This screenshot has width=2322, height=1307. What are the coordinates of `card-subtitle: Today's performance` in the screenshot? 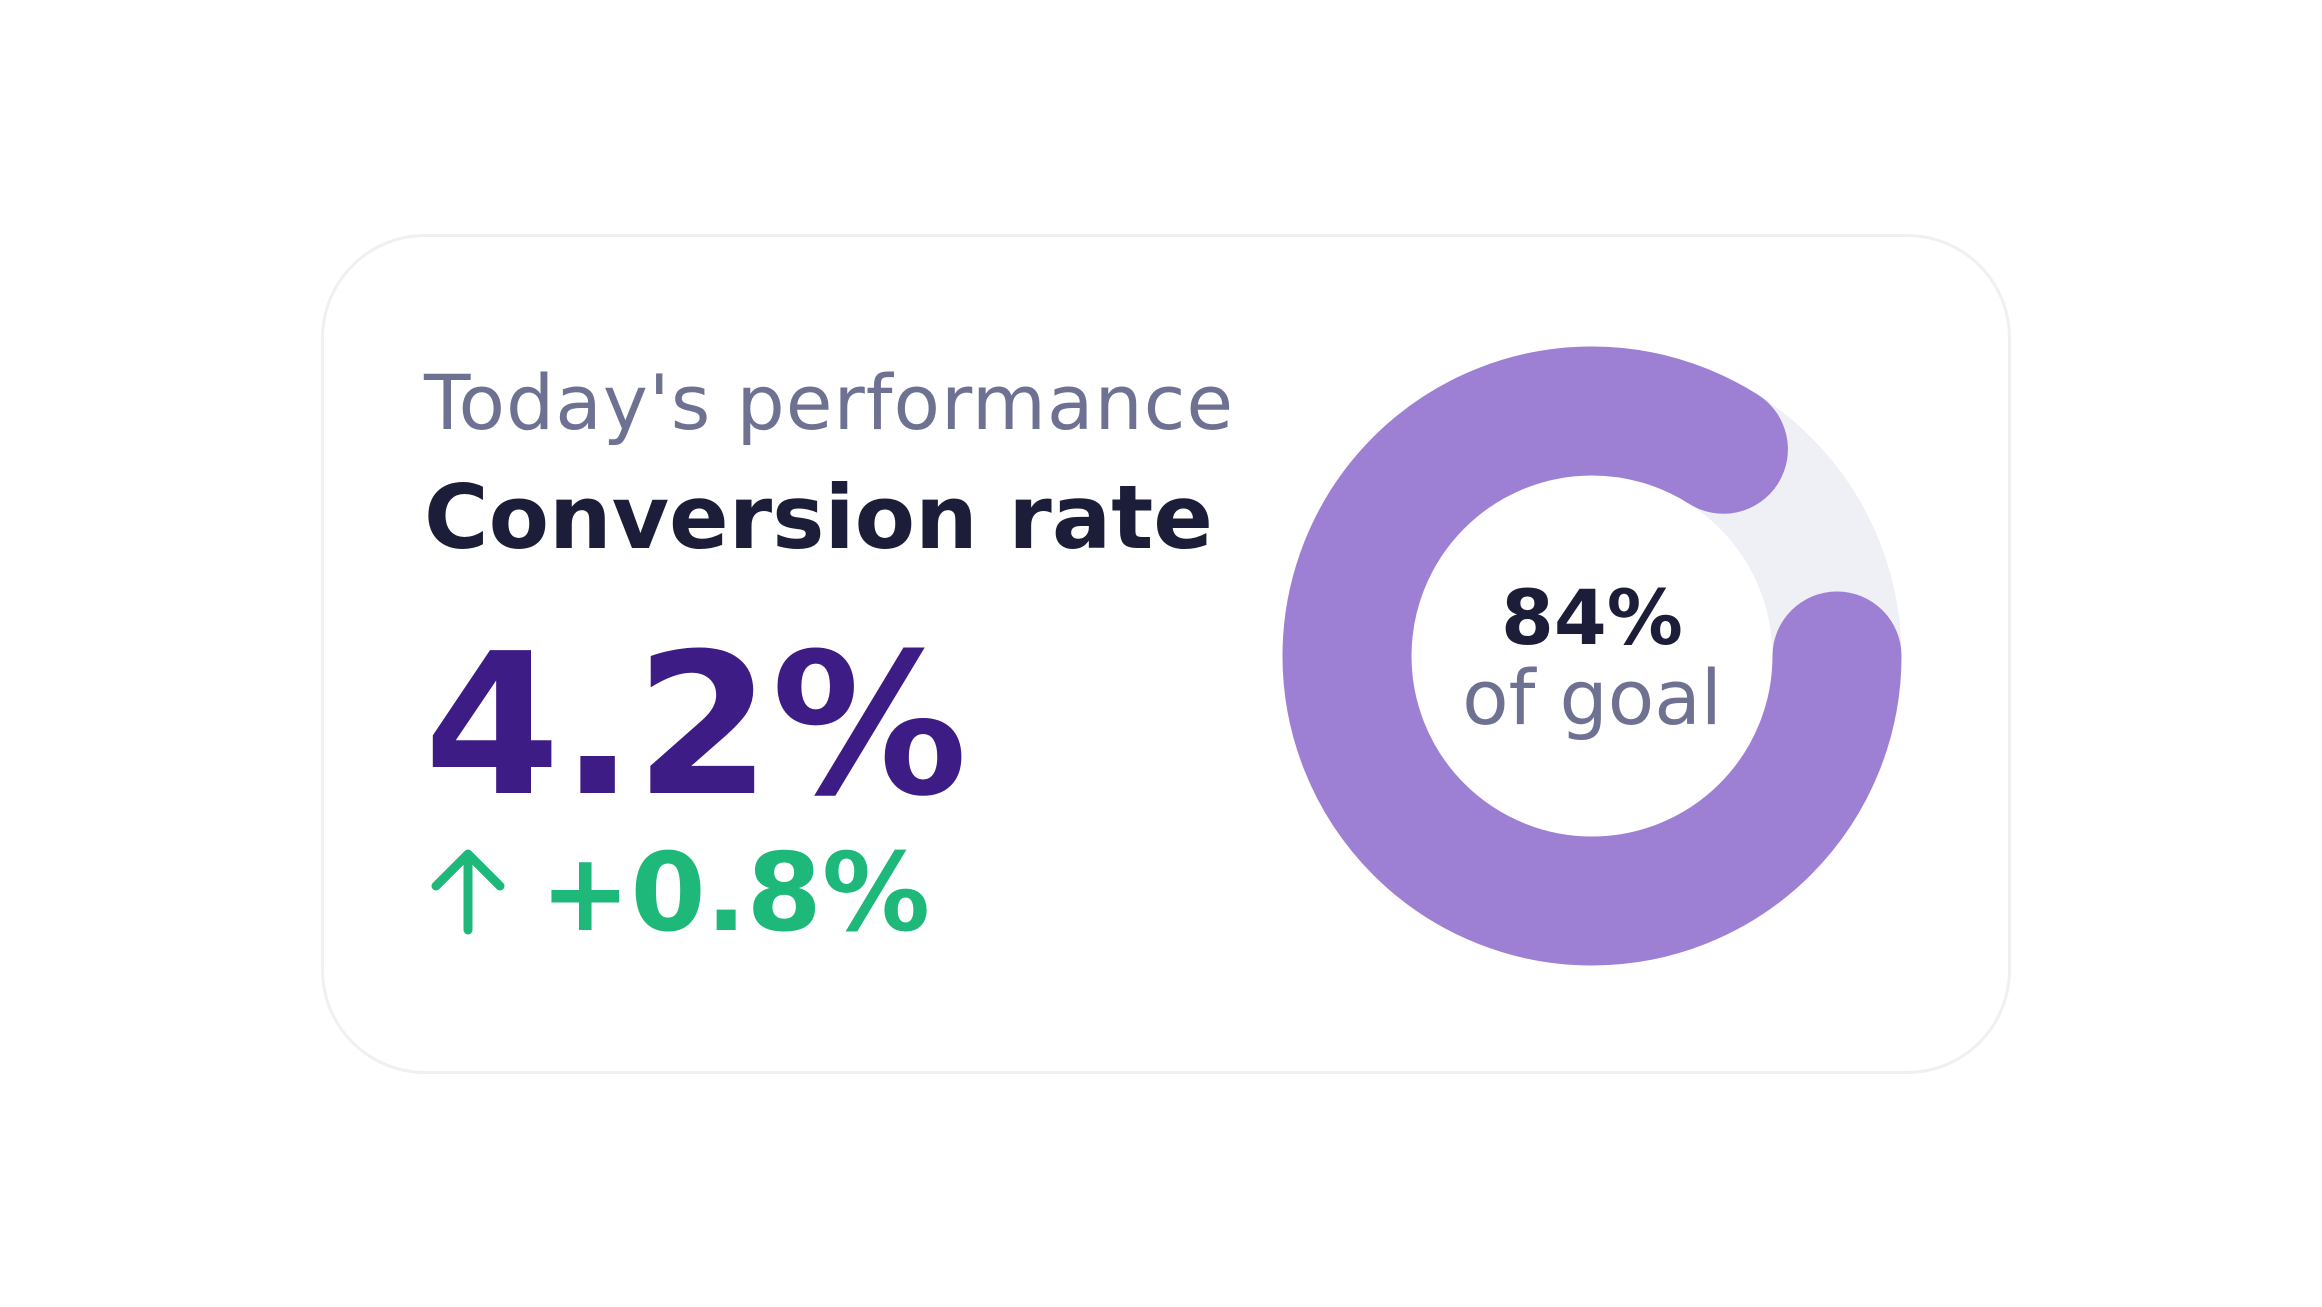 It's located at (829, 402).